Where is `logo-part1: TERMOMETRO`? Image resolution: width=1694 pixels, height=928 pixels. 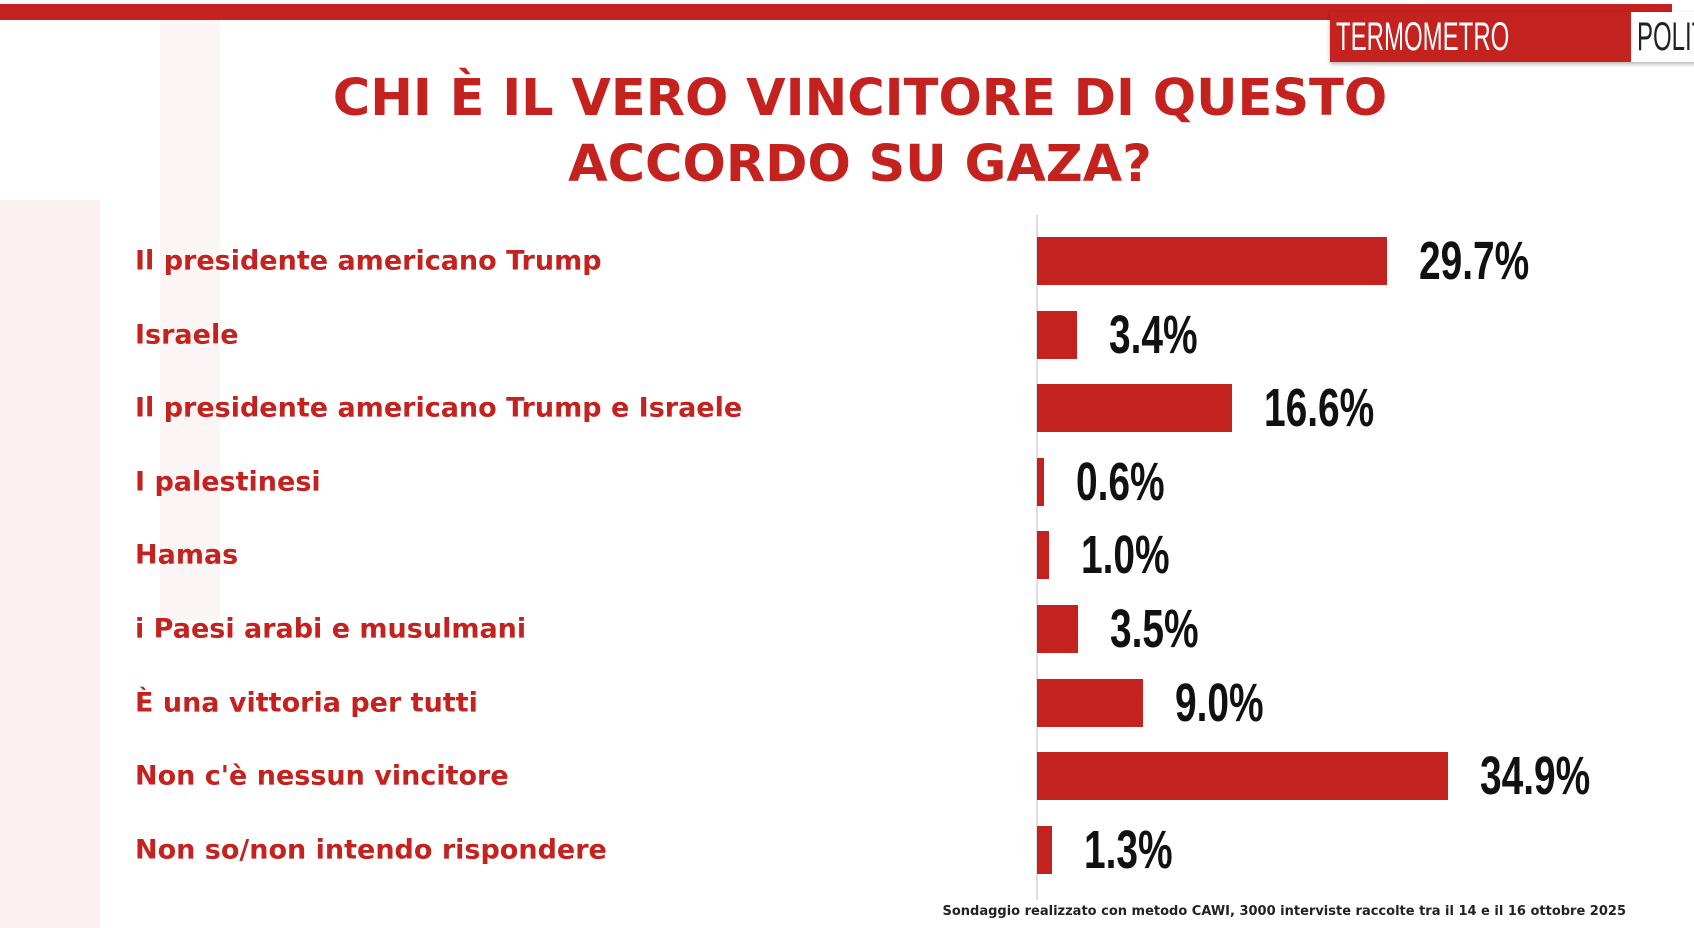
logo-part1: TERMOMETRO is located at coordinates (1423, 37).